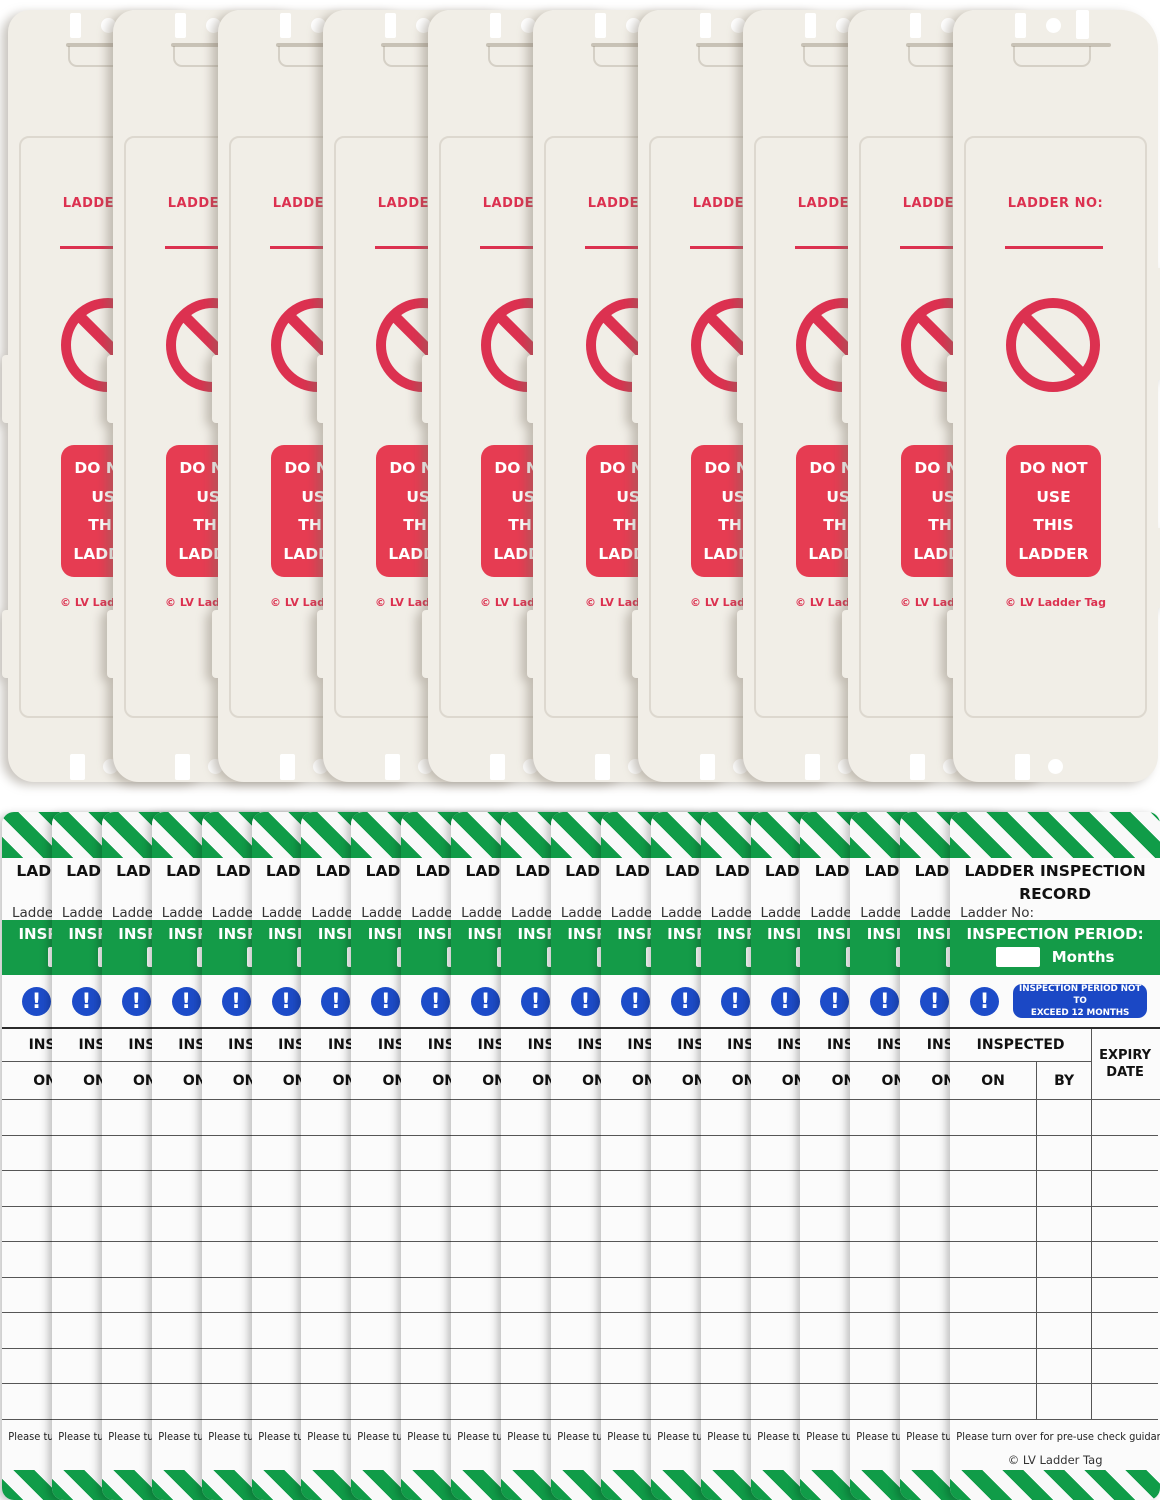  What do you see at coordinates (1065, 1080) in the screenshot?
I see `by-column-header: BY` at bounding box center [1065, 1080].